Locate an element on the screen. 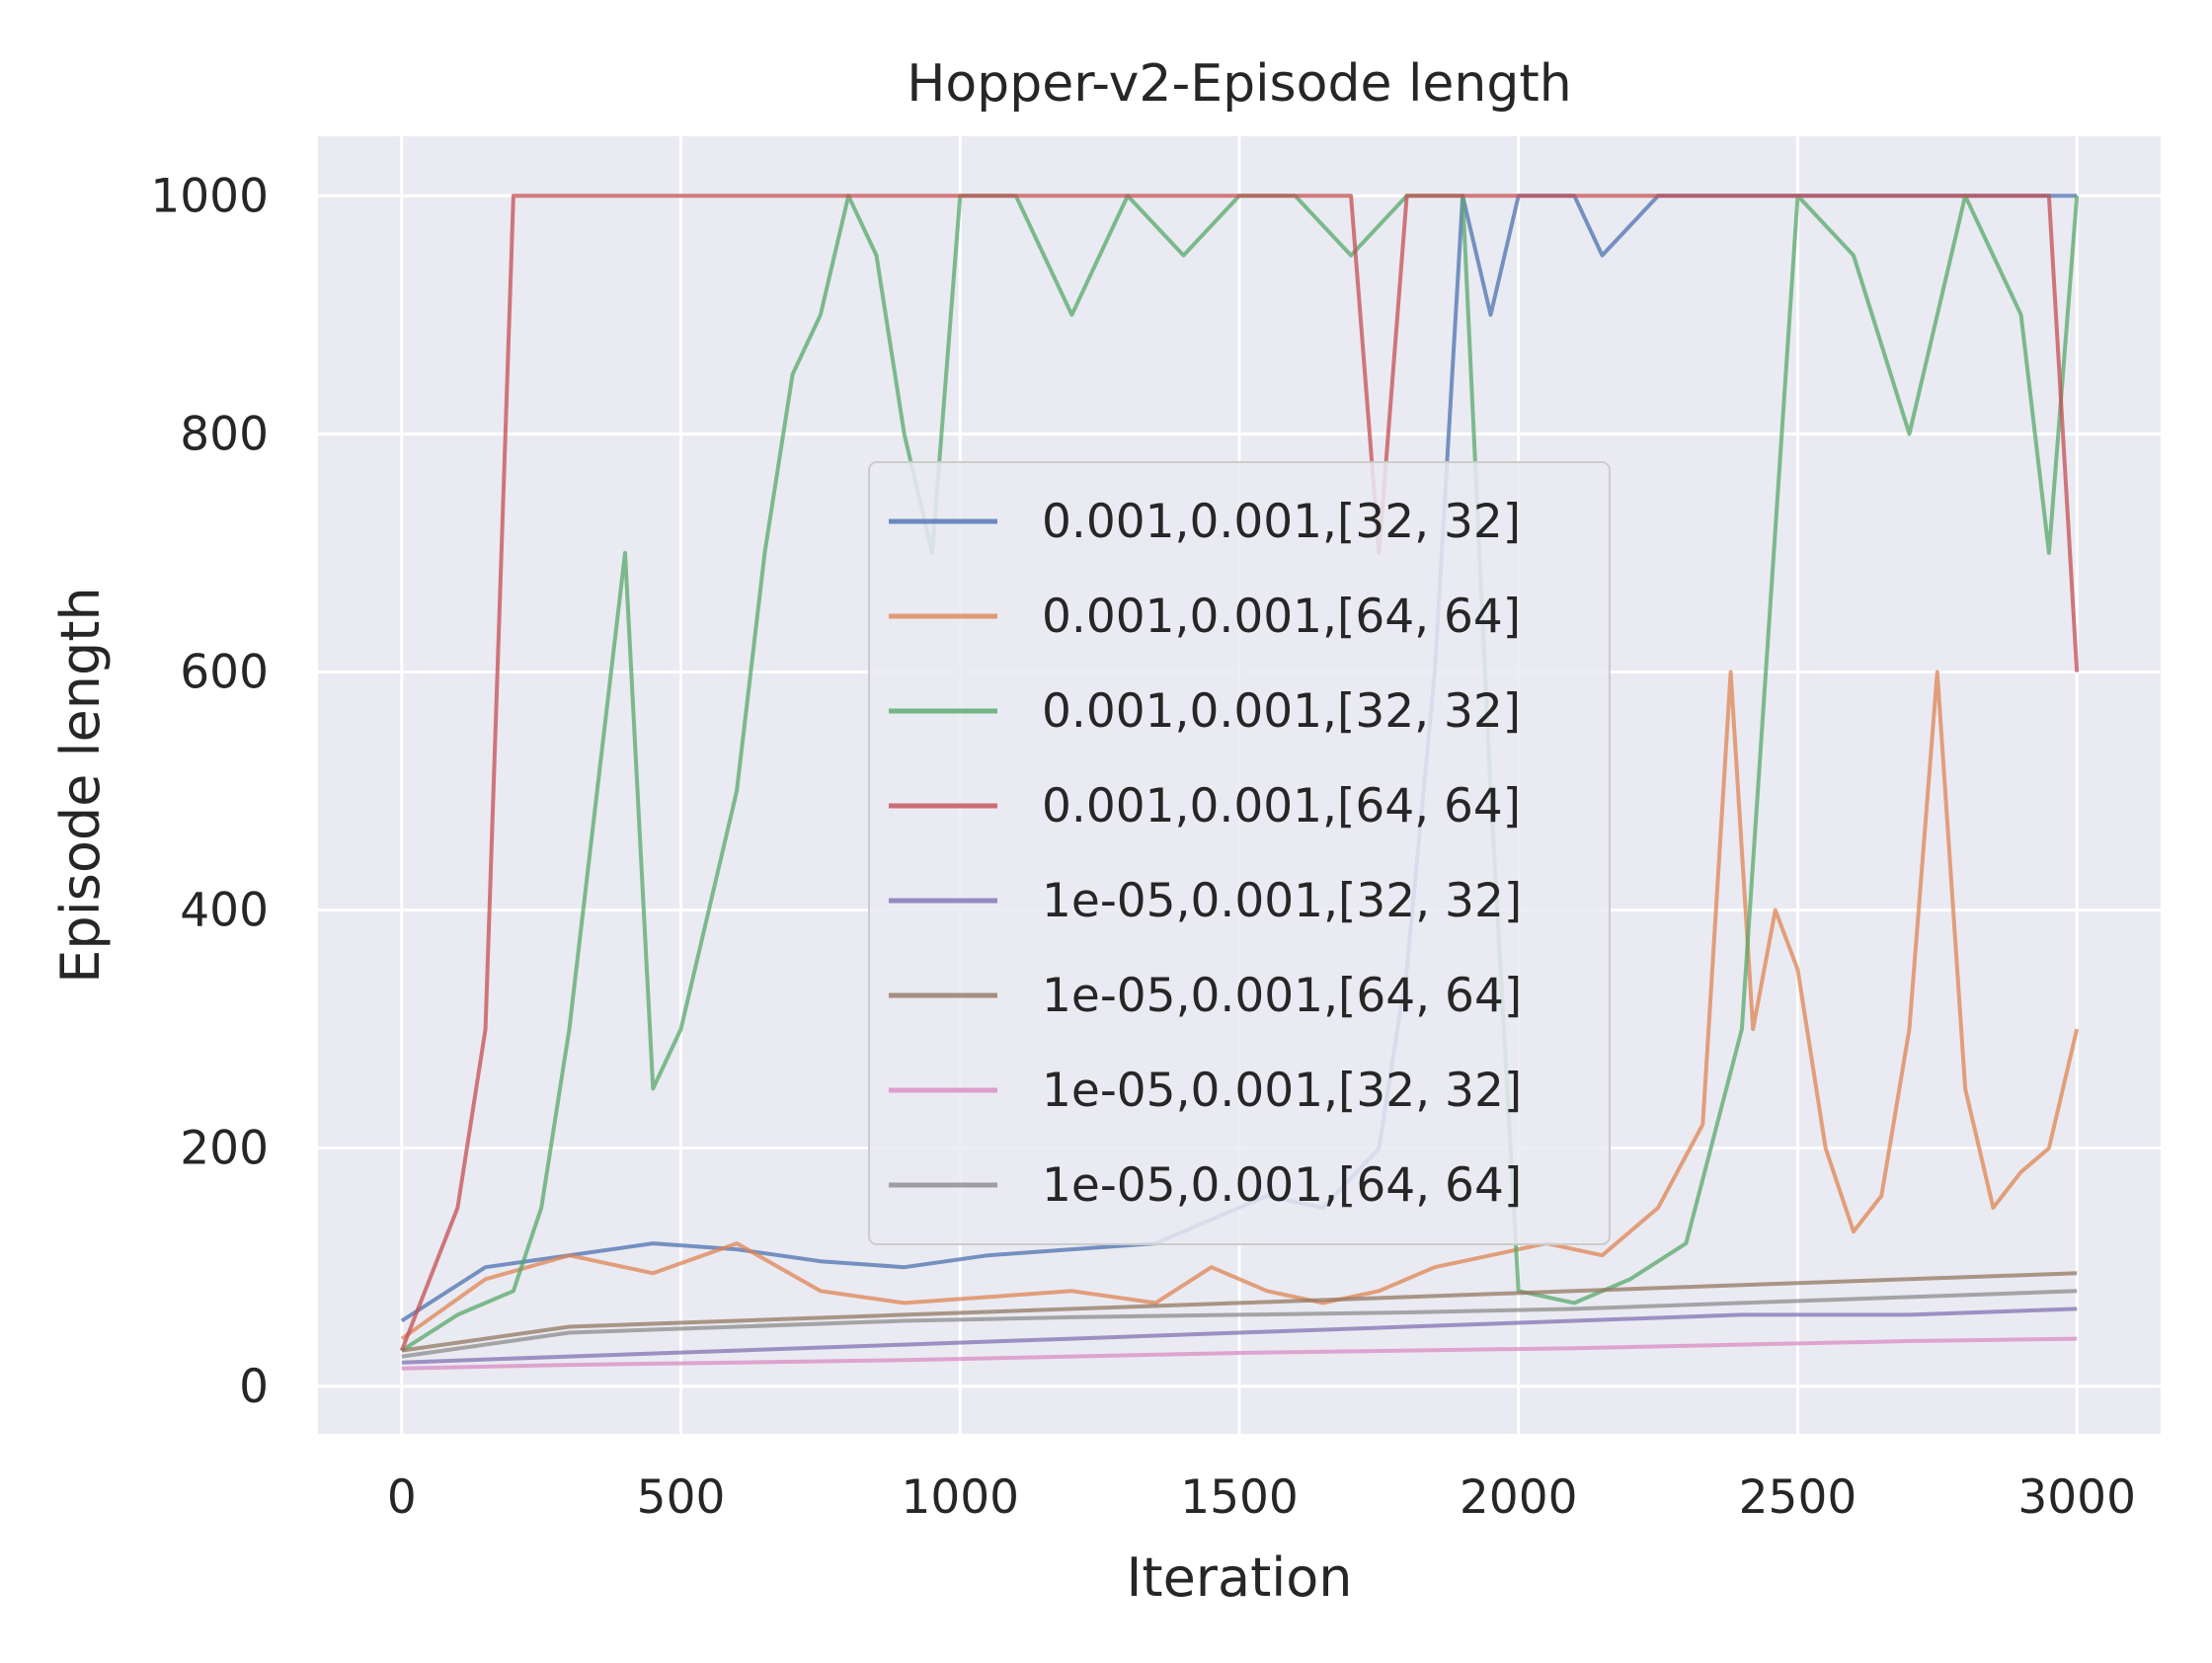  x-tick-label: 1500 is located at coordinates (1240, 1497).